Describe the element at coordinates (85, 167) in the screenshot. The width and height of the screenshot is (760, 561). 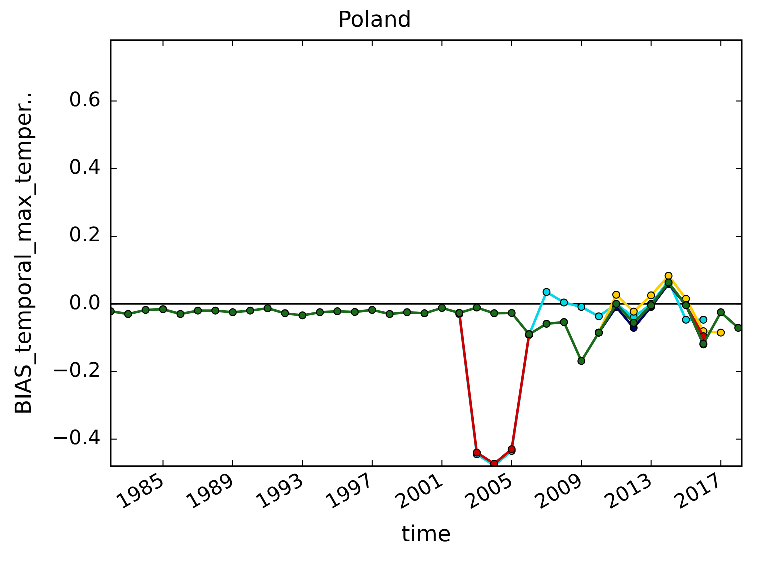
I see `y-tick-label: 0.4` at that location.